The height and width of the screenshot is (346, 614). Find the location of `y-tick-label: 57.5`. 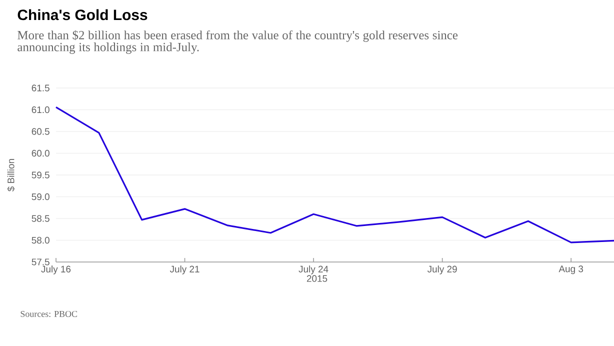

y-tick-label: 57.5 is located at coordinates (41, 262).